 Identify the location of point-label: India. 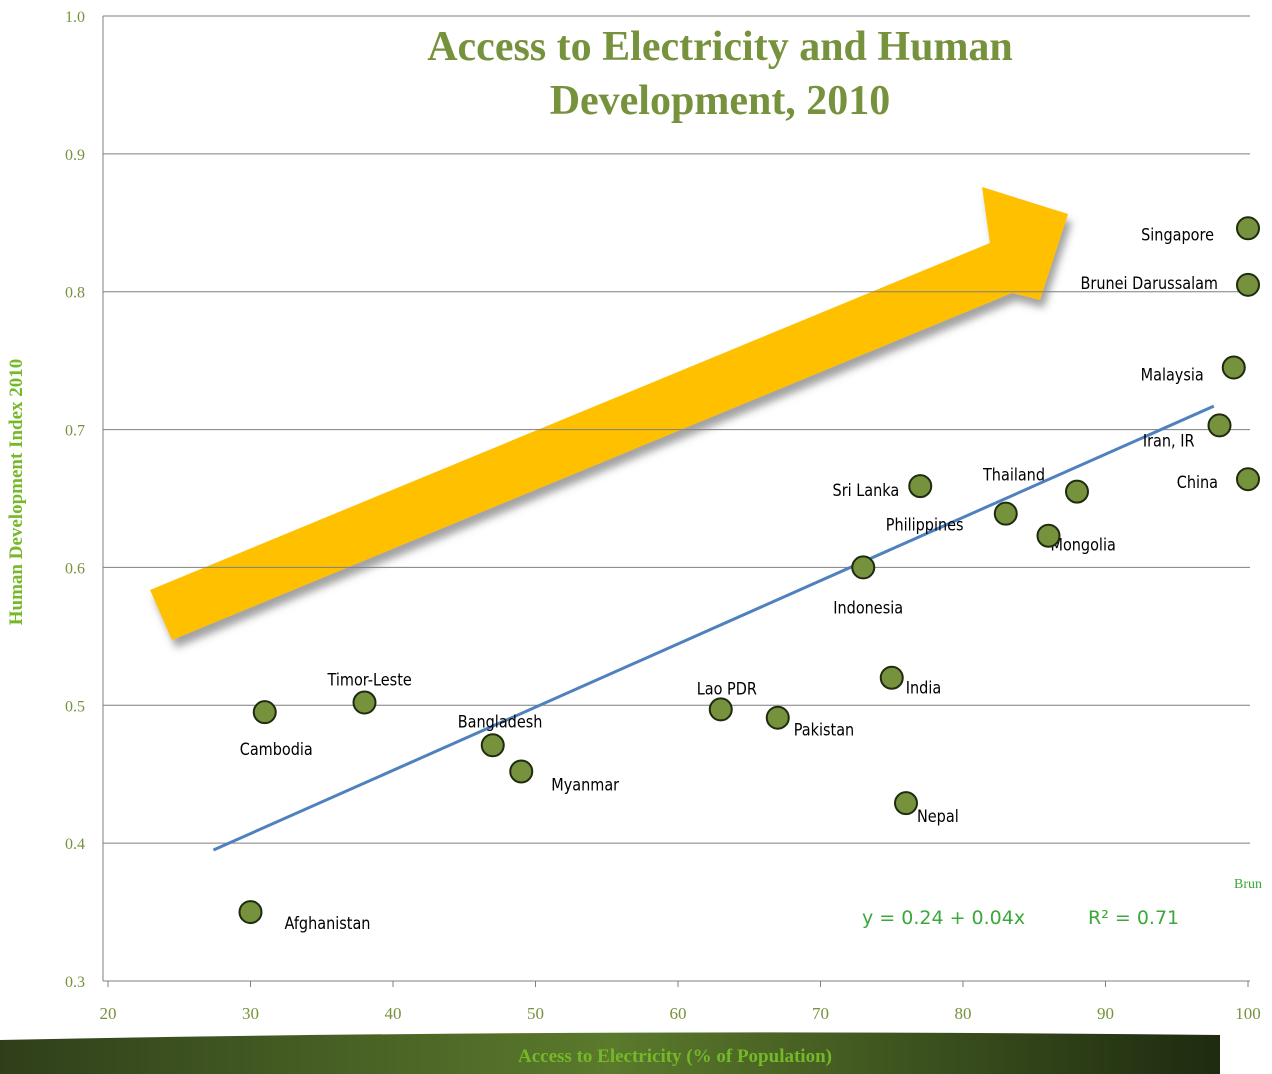
(923, 688).